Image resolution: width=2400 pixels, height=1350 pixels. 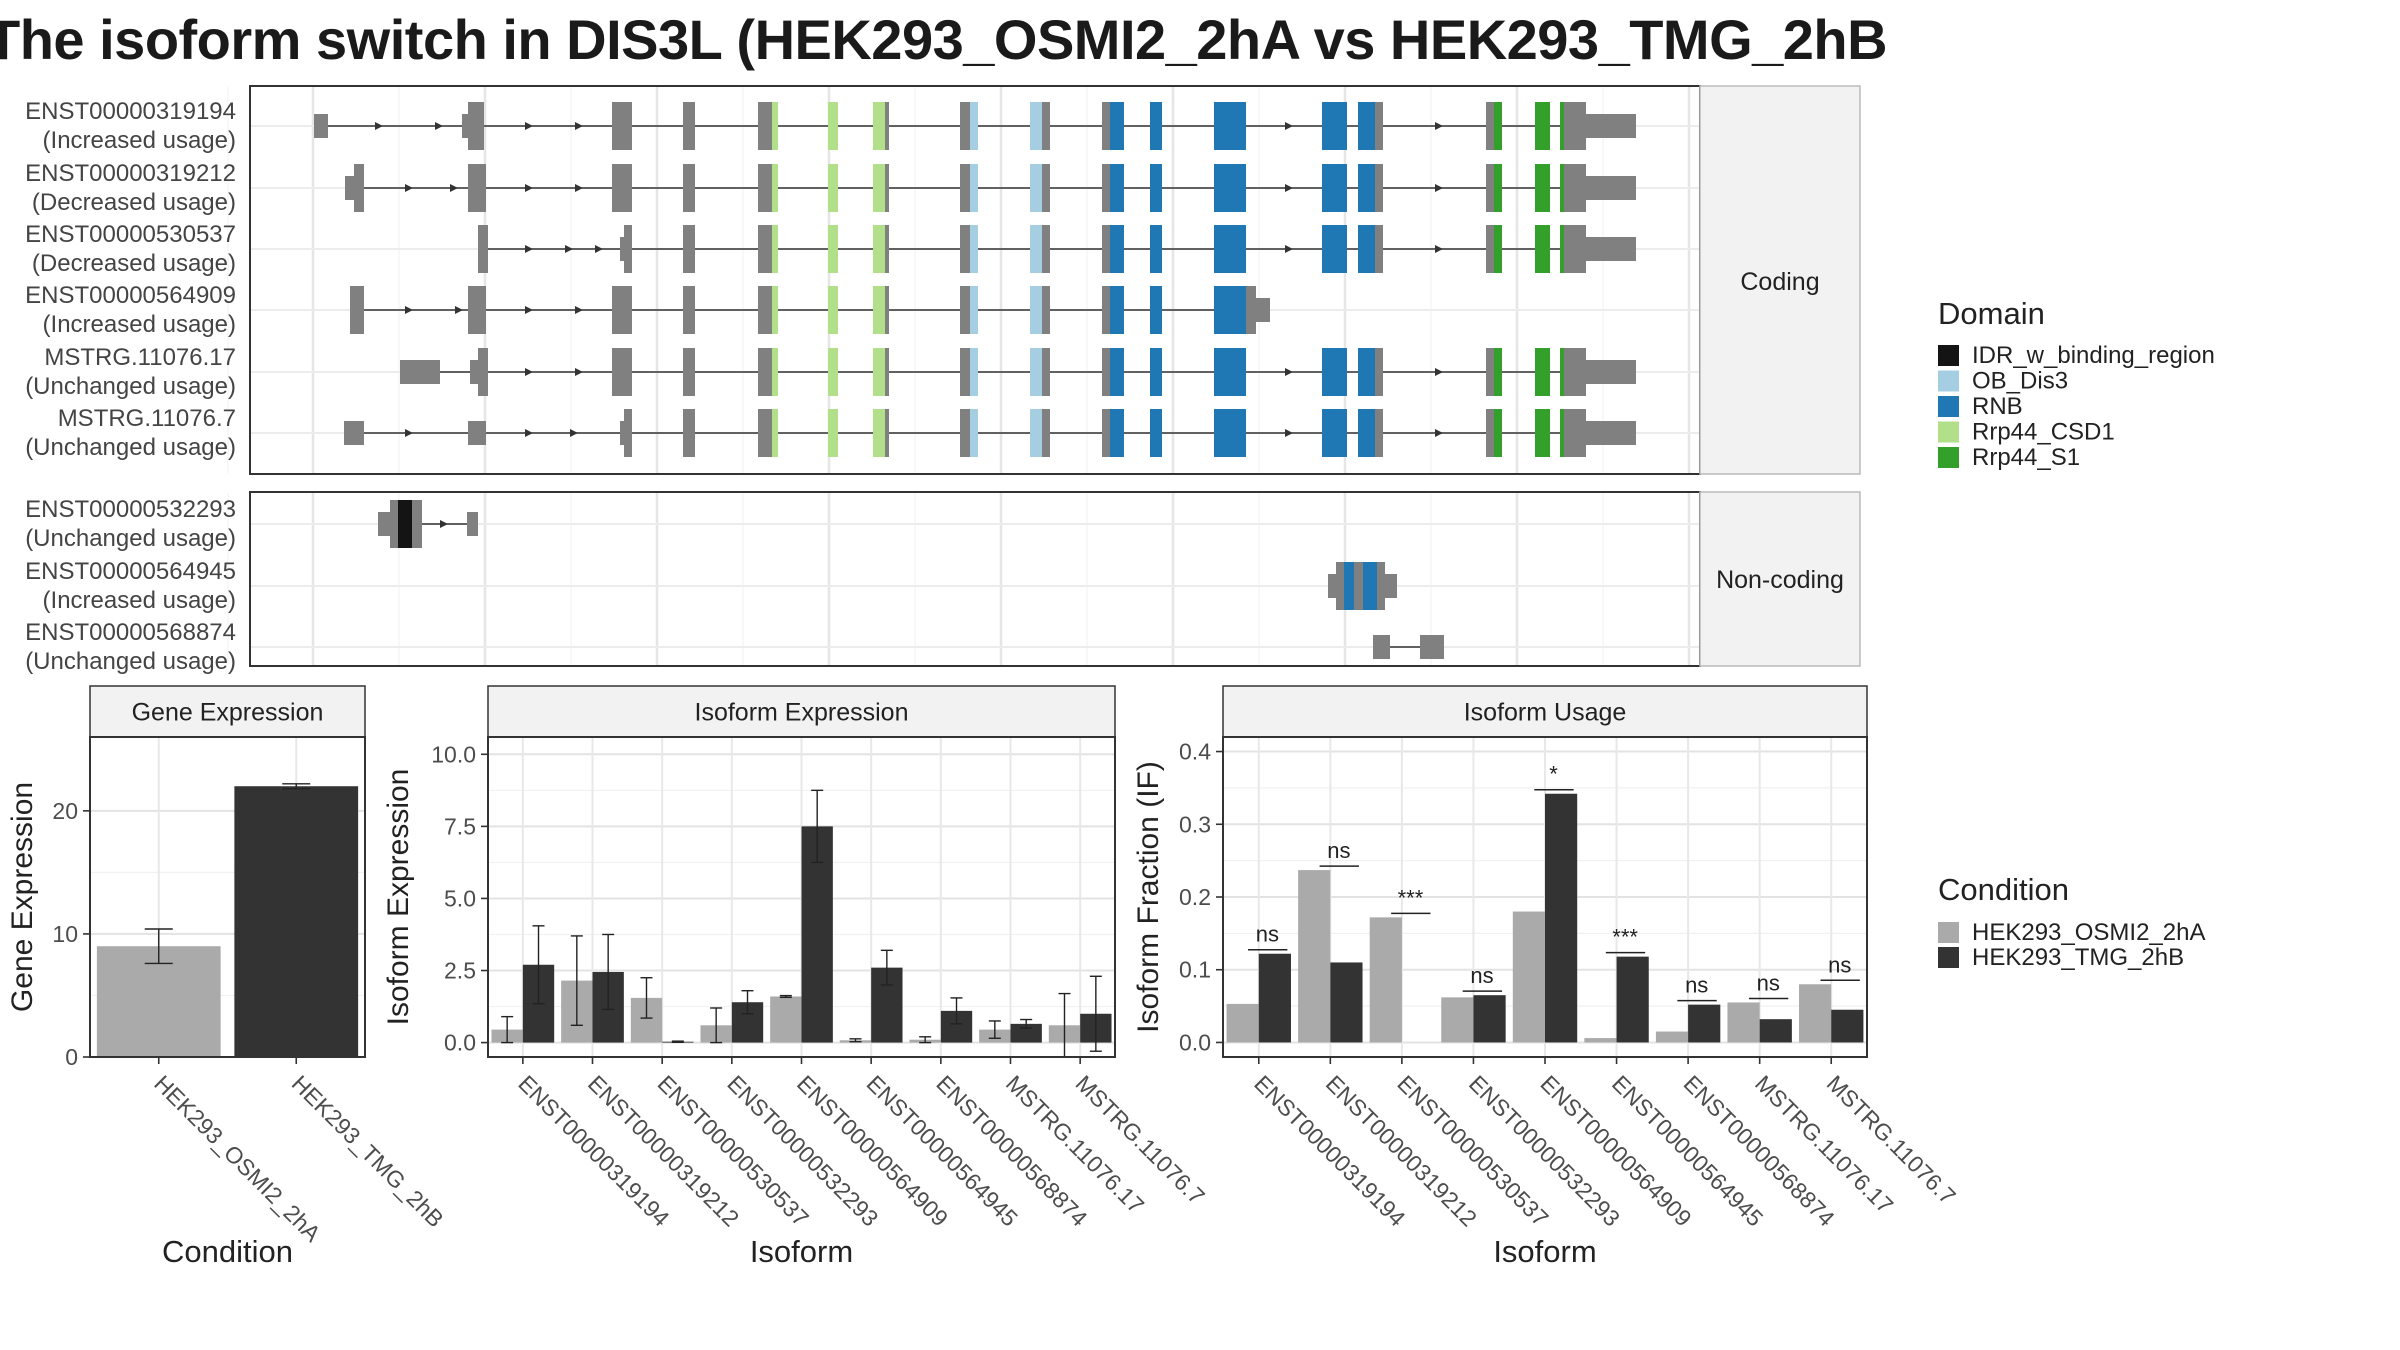 I want to click on transcript-usage-label: (Decreased usage), so click(x=134, y=202).